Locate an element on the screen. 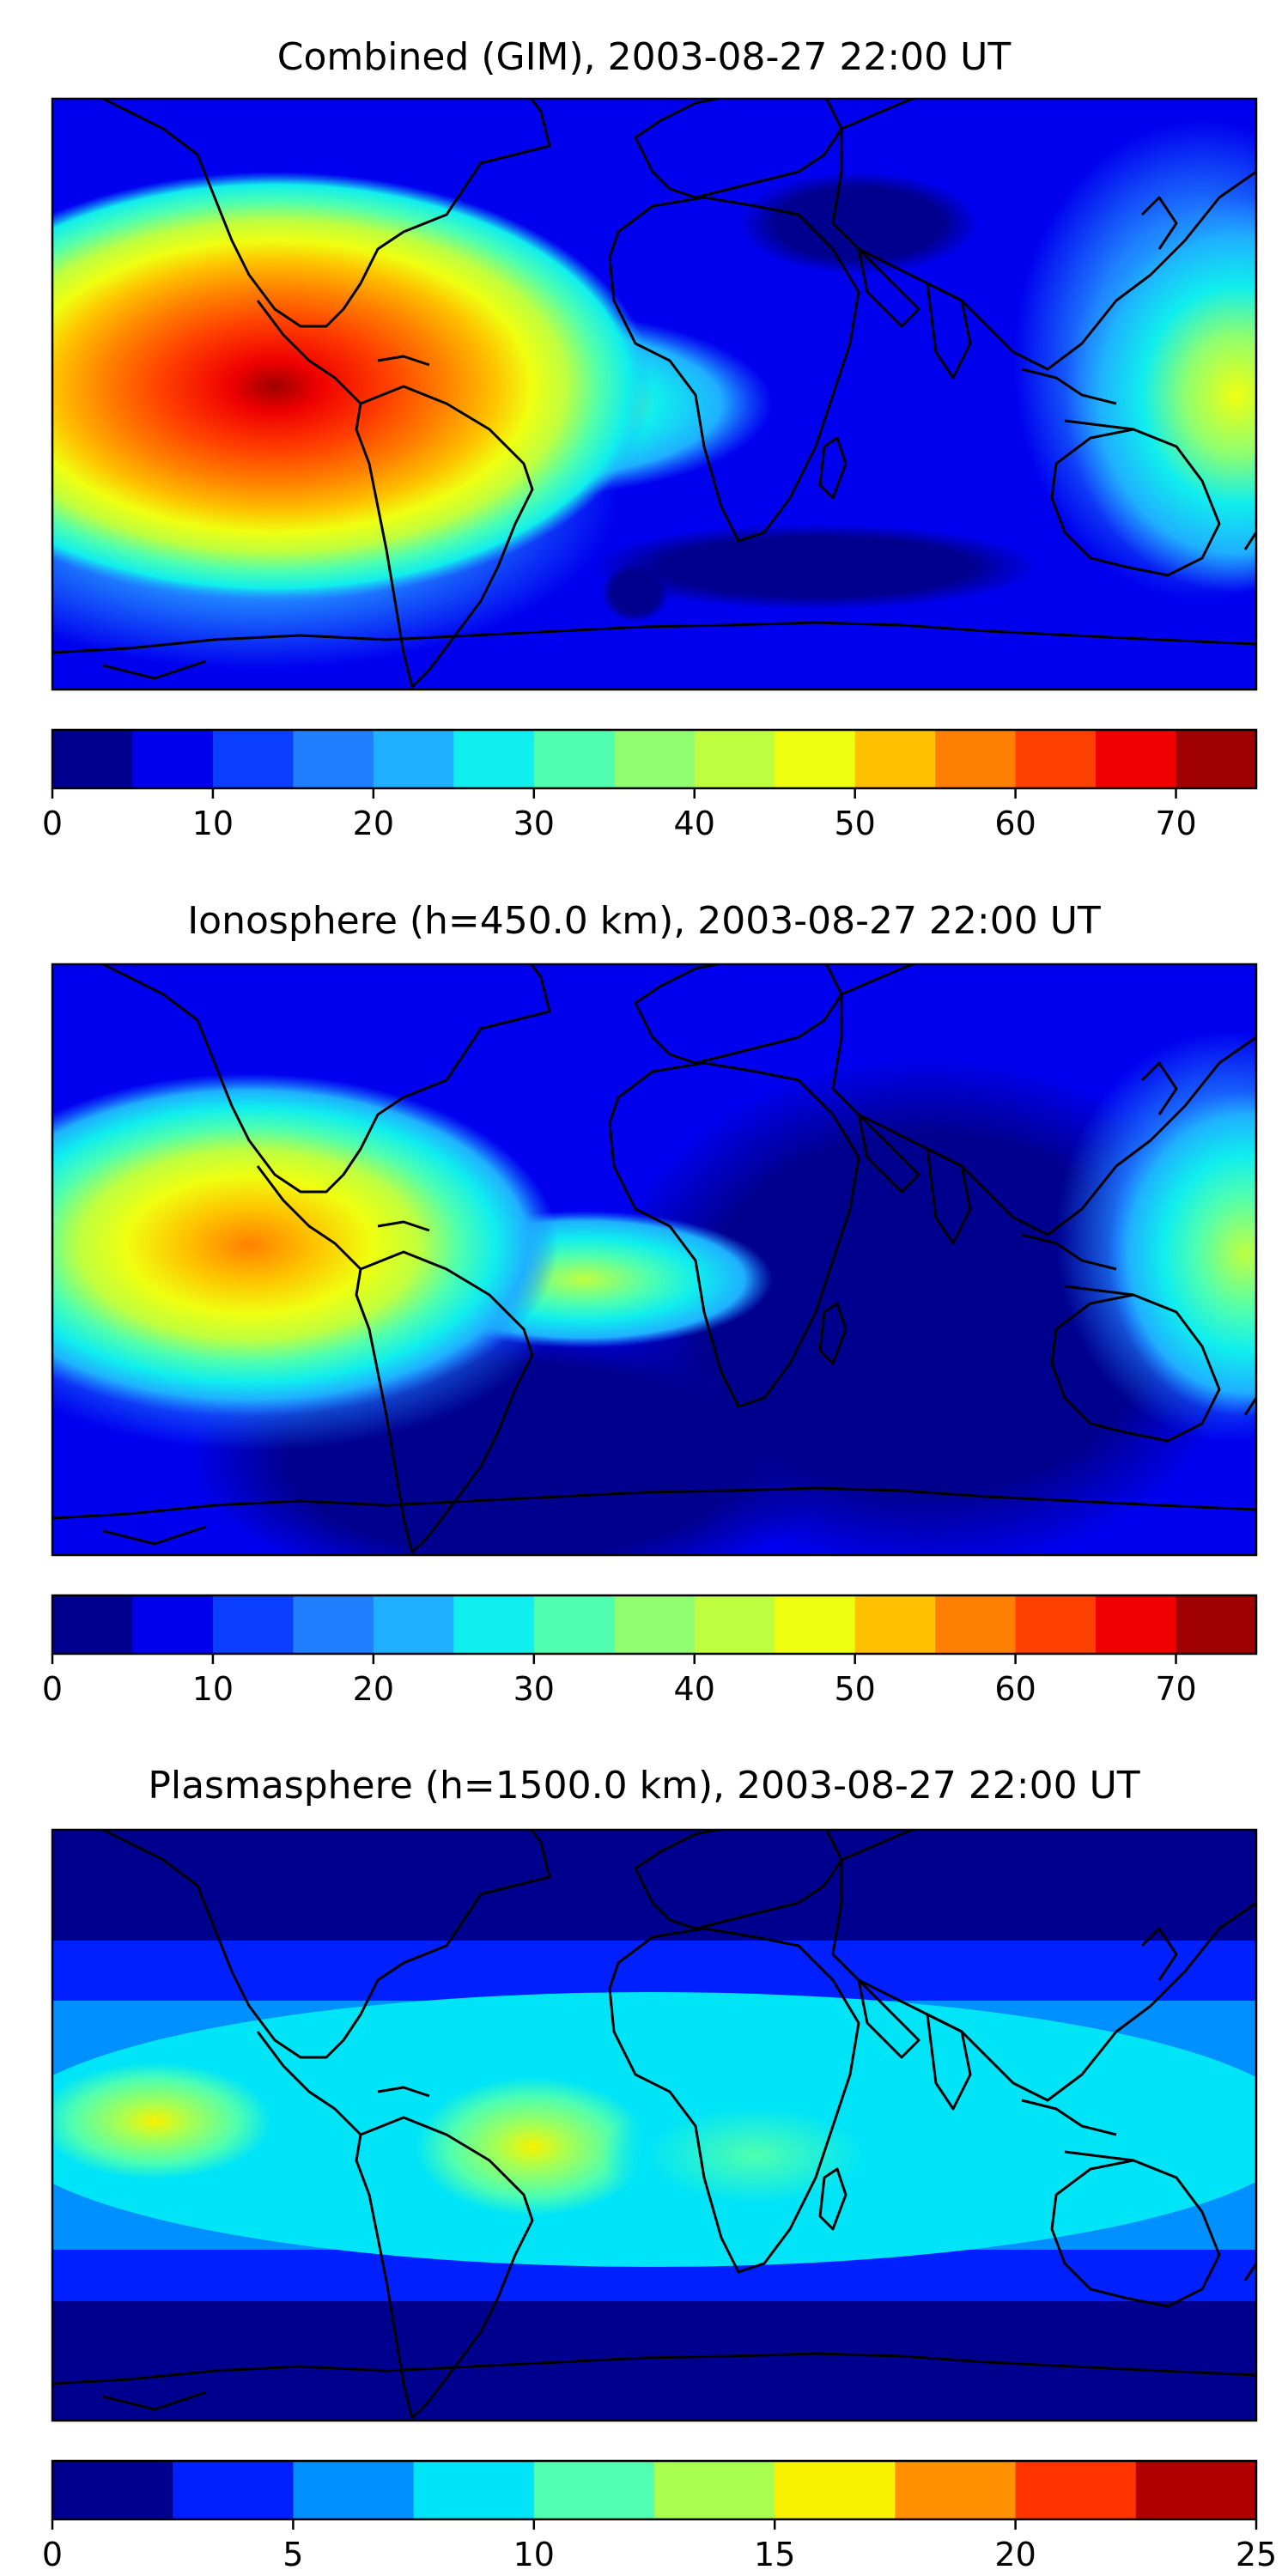 This screenshot has height=2576, width=1288. panel-title-combined: Combined (GIM), 2003-08-27 22:00 UT is located at coordinates (644, 57).